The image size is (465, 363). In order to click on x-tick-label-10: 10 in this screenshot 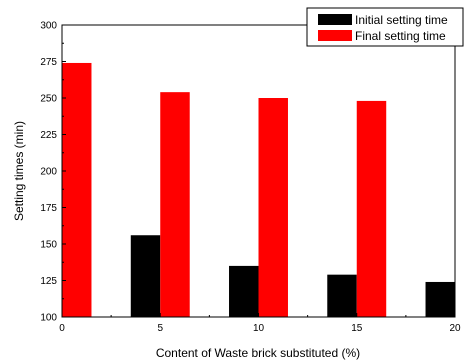, I will do `click(259, 328)`.